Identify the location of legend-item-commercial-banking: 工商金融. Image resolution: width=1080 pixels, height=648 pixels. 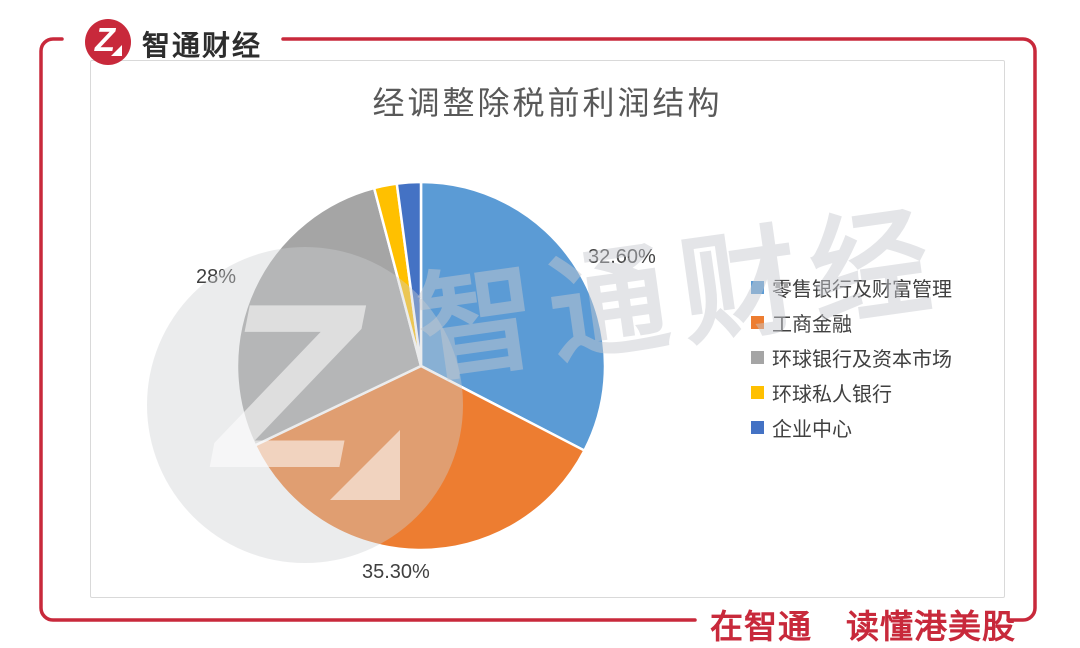
(851, 322).